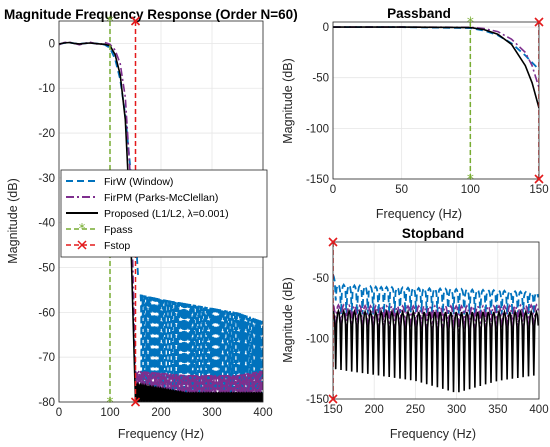 This screenshot has height=447, width=550. I want to click on passband-grid, so click(436, 101).